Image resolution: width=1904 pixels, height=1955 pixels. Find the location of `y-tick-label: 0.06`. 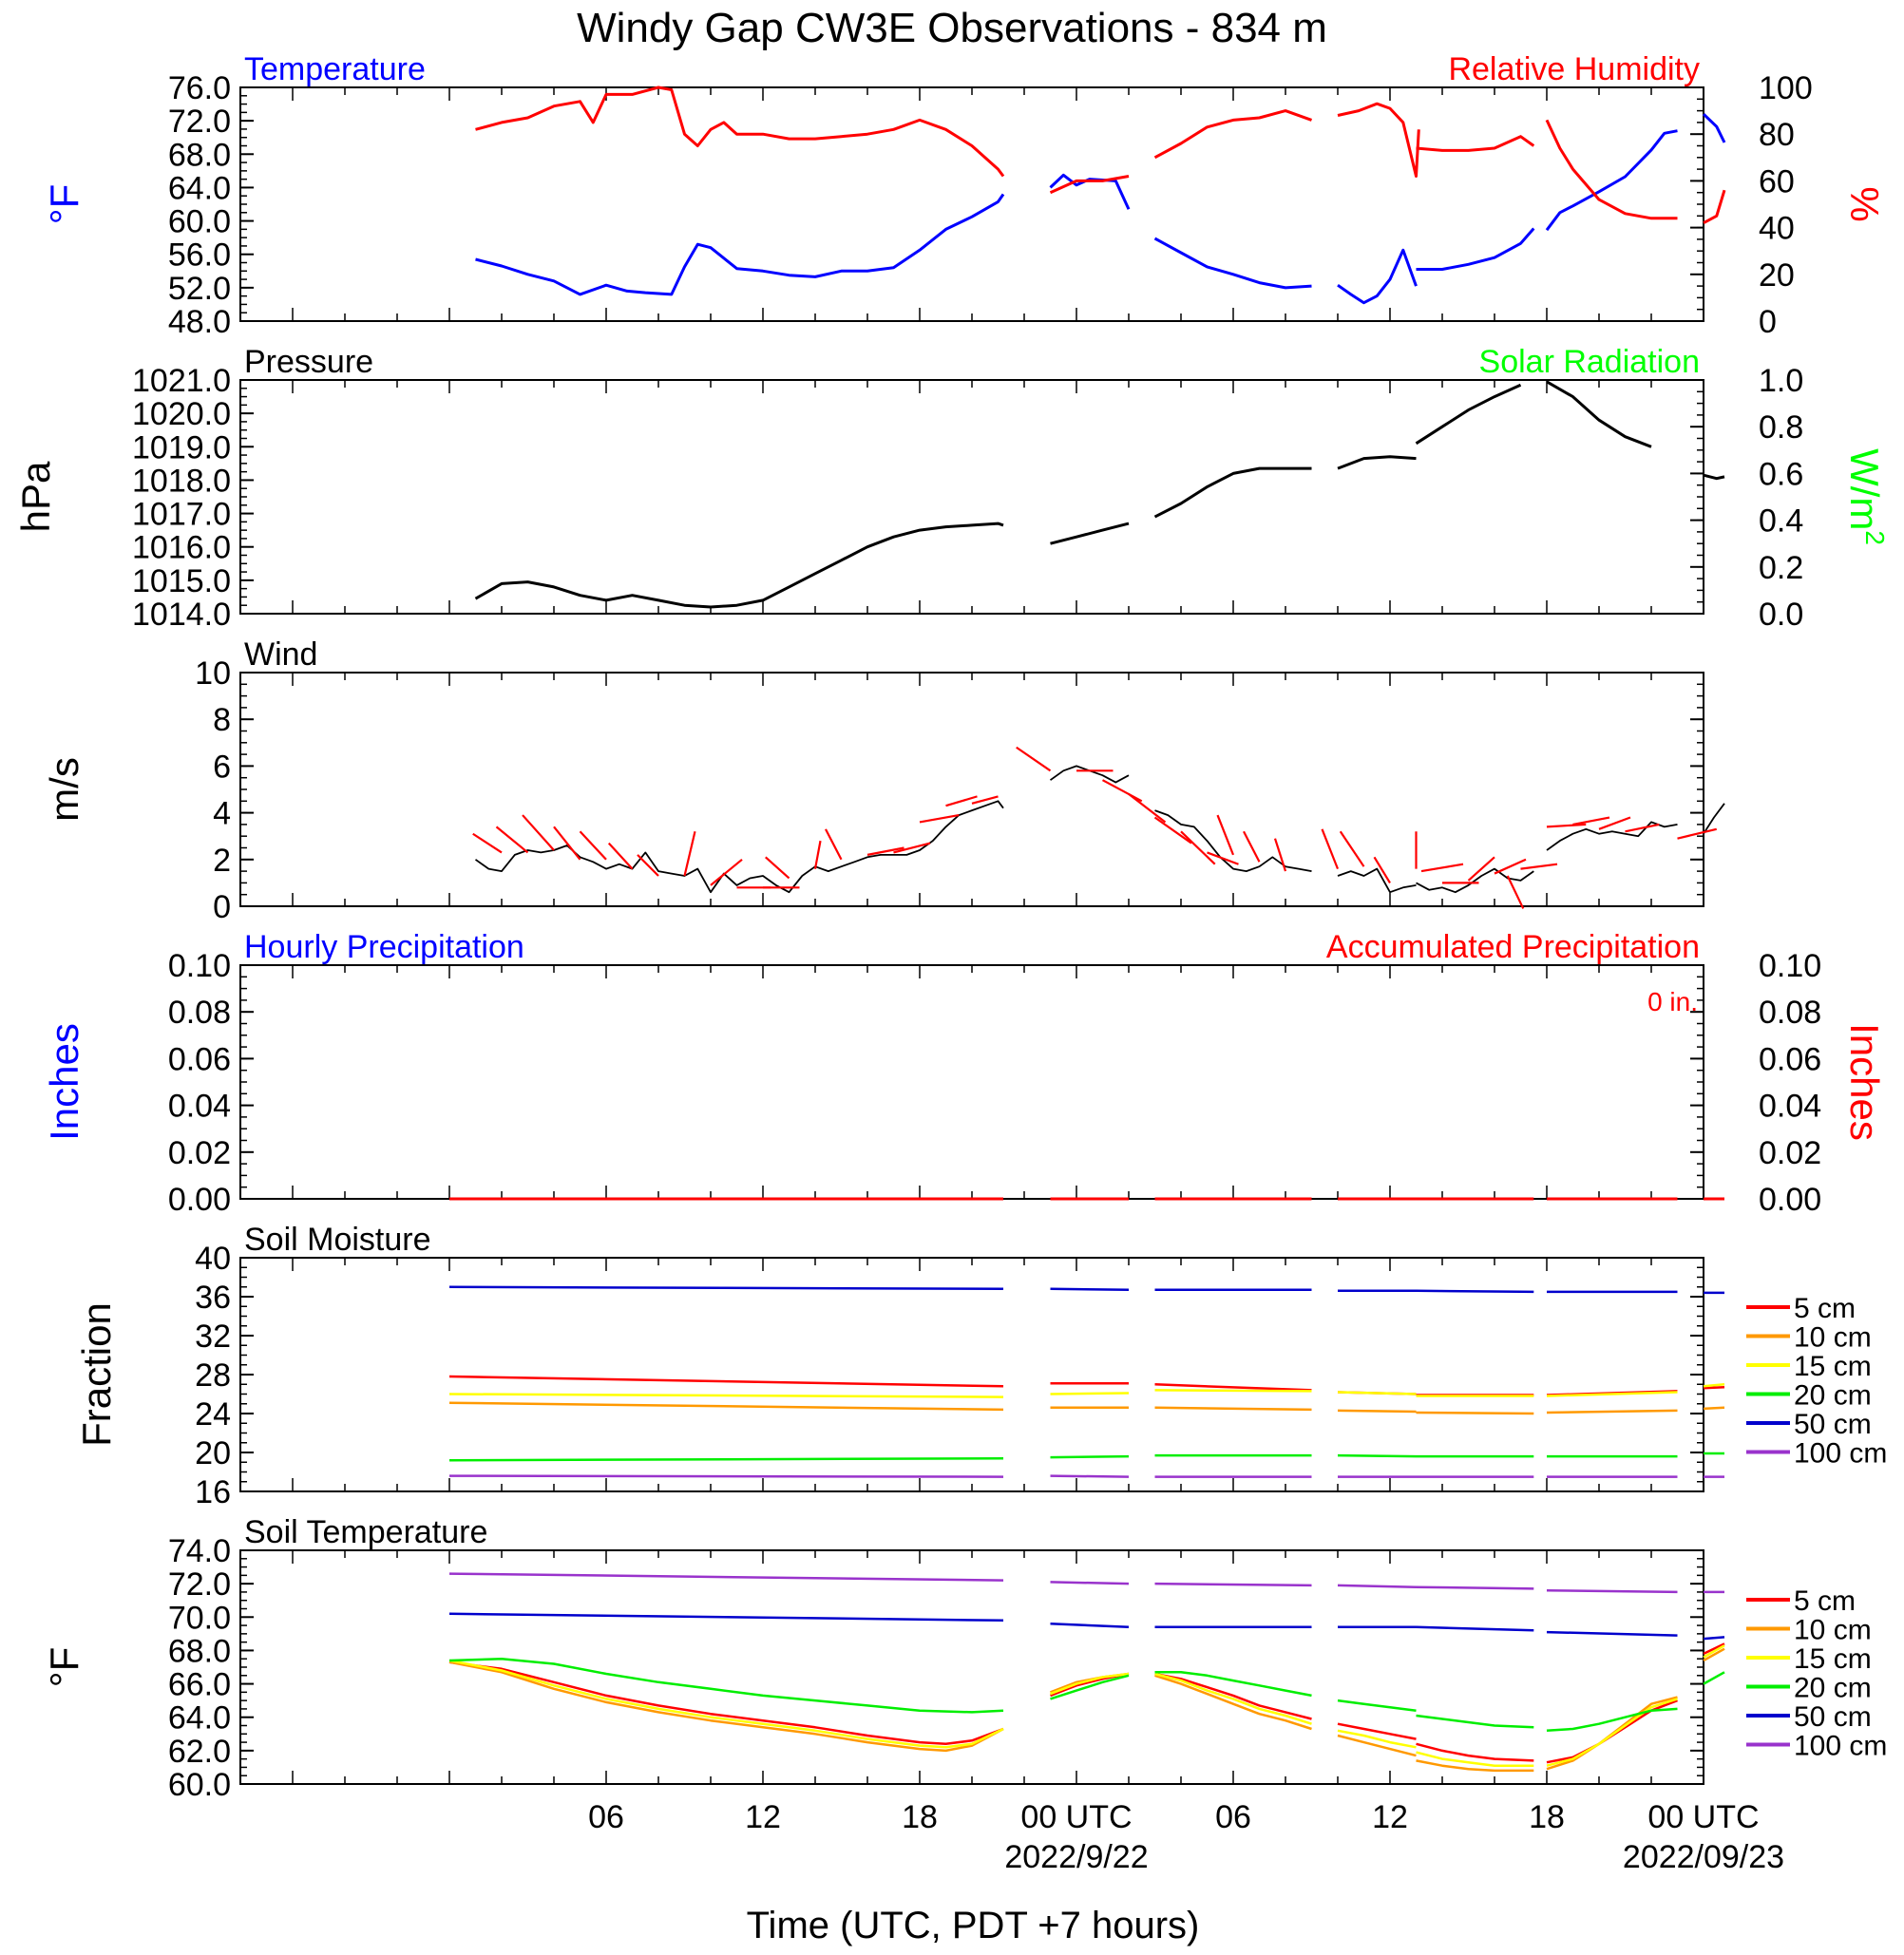

y-tick-label: 0.06 is located at coordinates (200, 1059).